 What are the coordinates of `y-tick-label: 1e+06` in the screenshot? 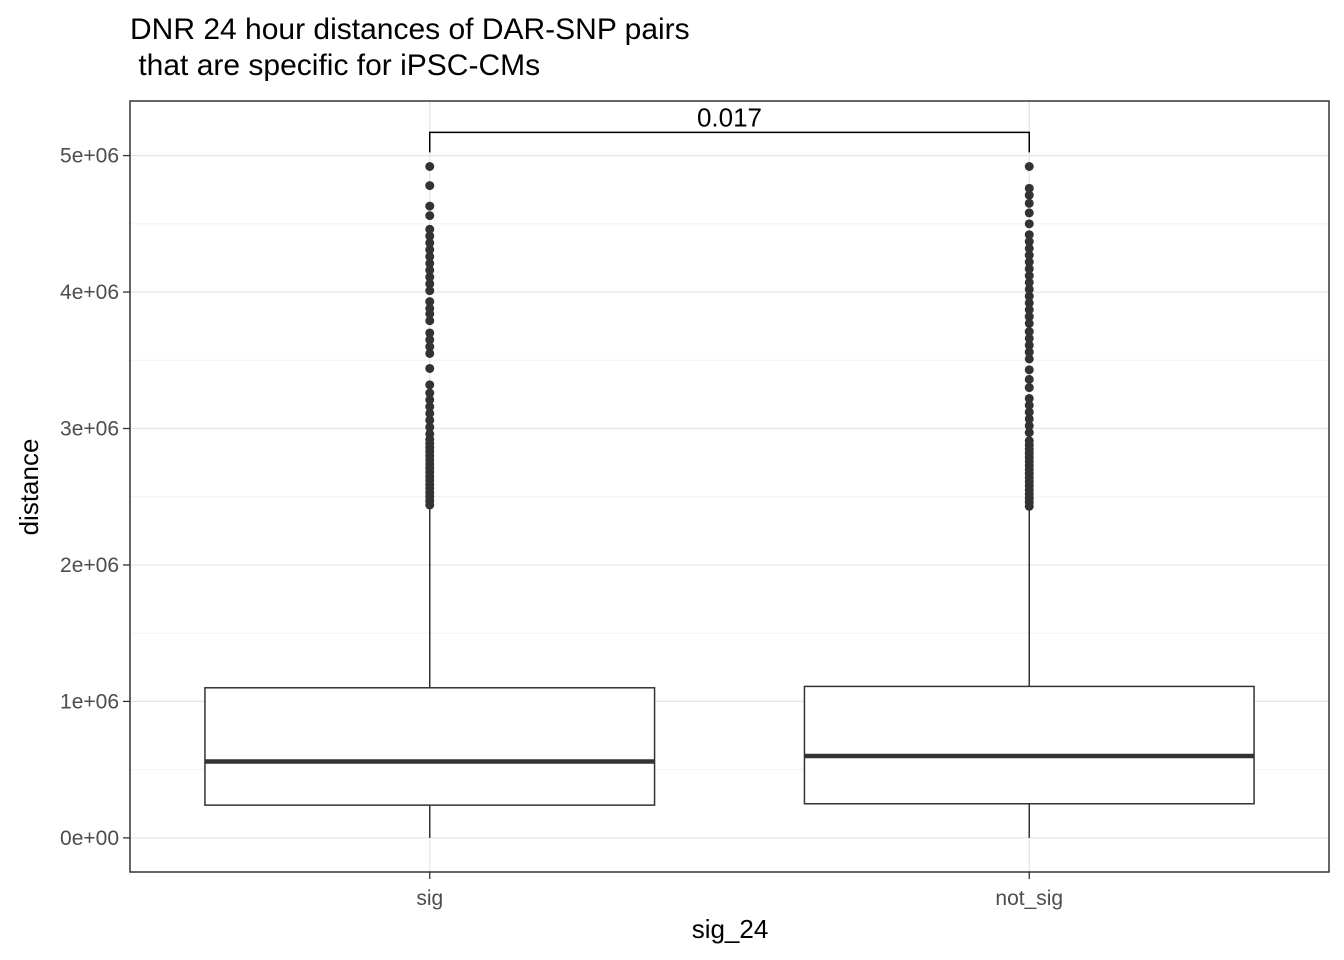 It's located at (89, 701).